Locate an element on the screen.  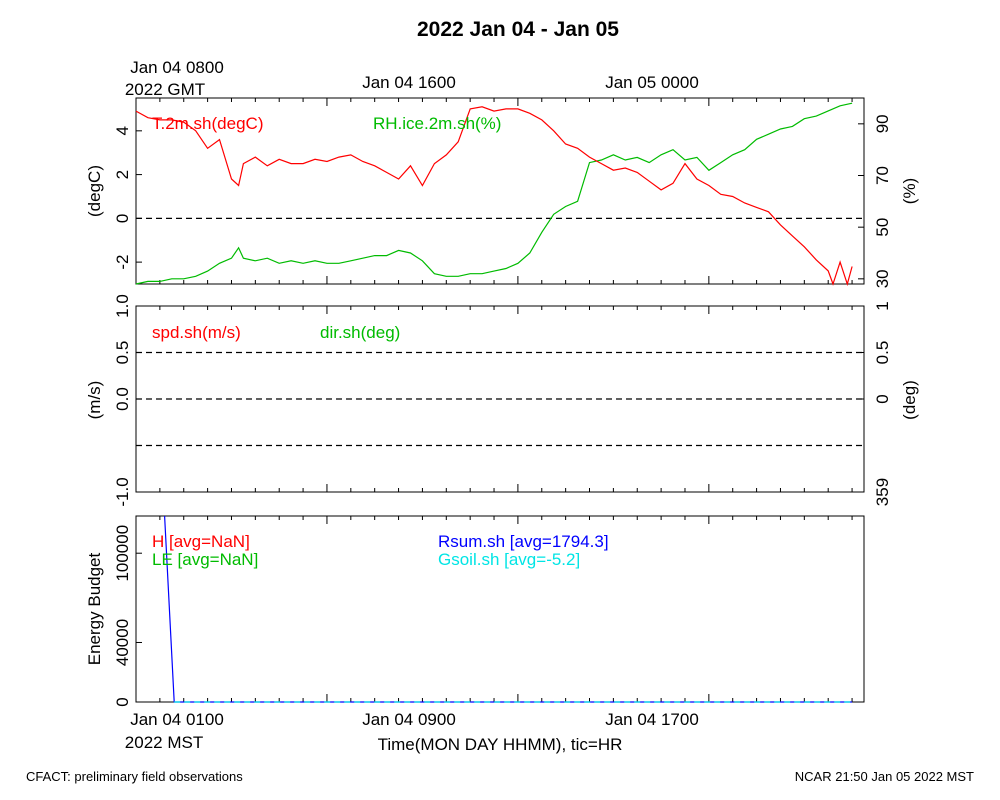
top-axis-first-label-line1: Jan 04 0800 is located at coordinates (177, 67).